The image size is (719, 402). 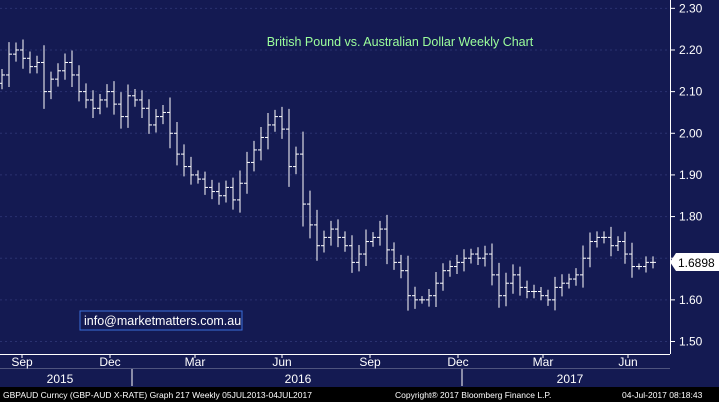 I want to click on last-price-box, so click(x=694, y=262).